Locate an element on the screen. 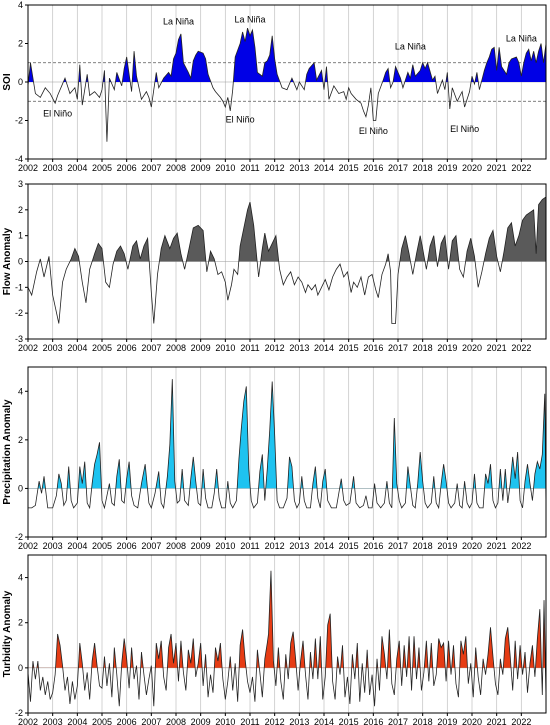 This screenshot has height=725, width=550. y-axis-label: Flow Anomaly is located at coordinates (7, 261).